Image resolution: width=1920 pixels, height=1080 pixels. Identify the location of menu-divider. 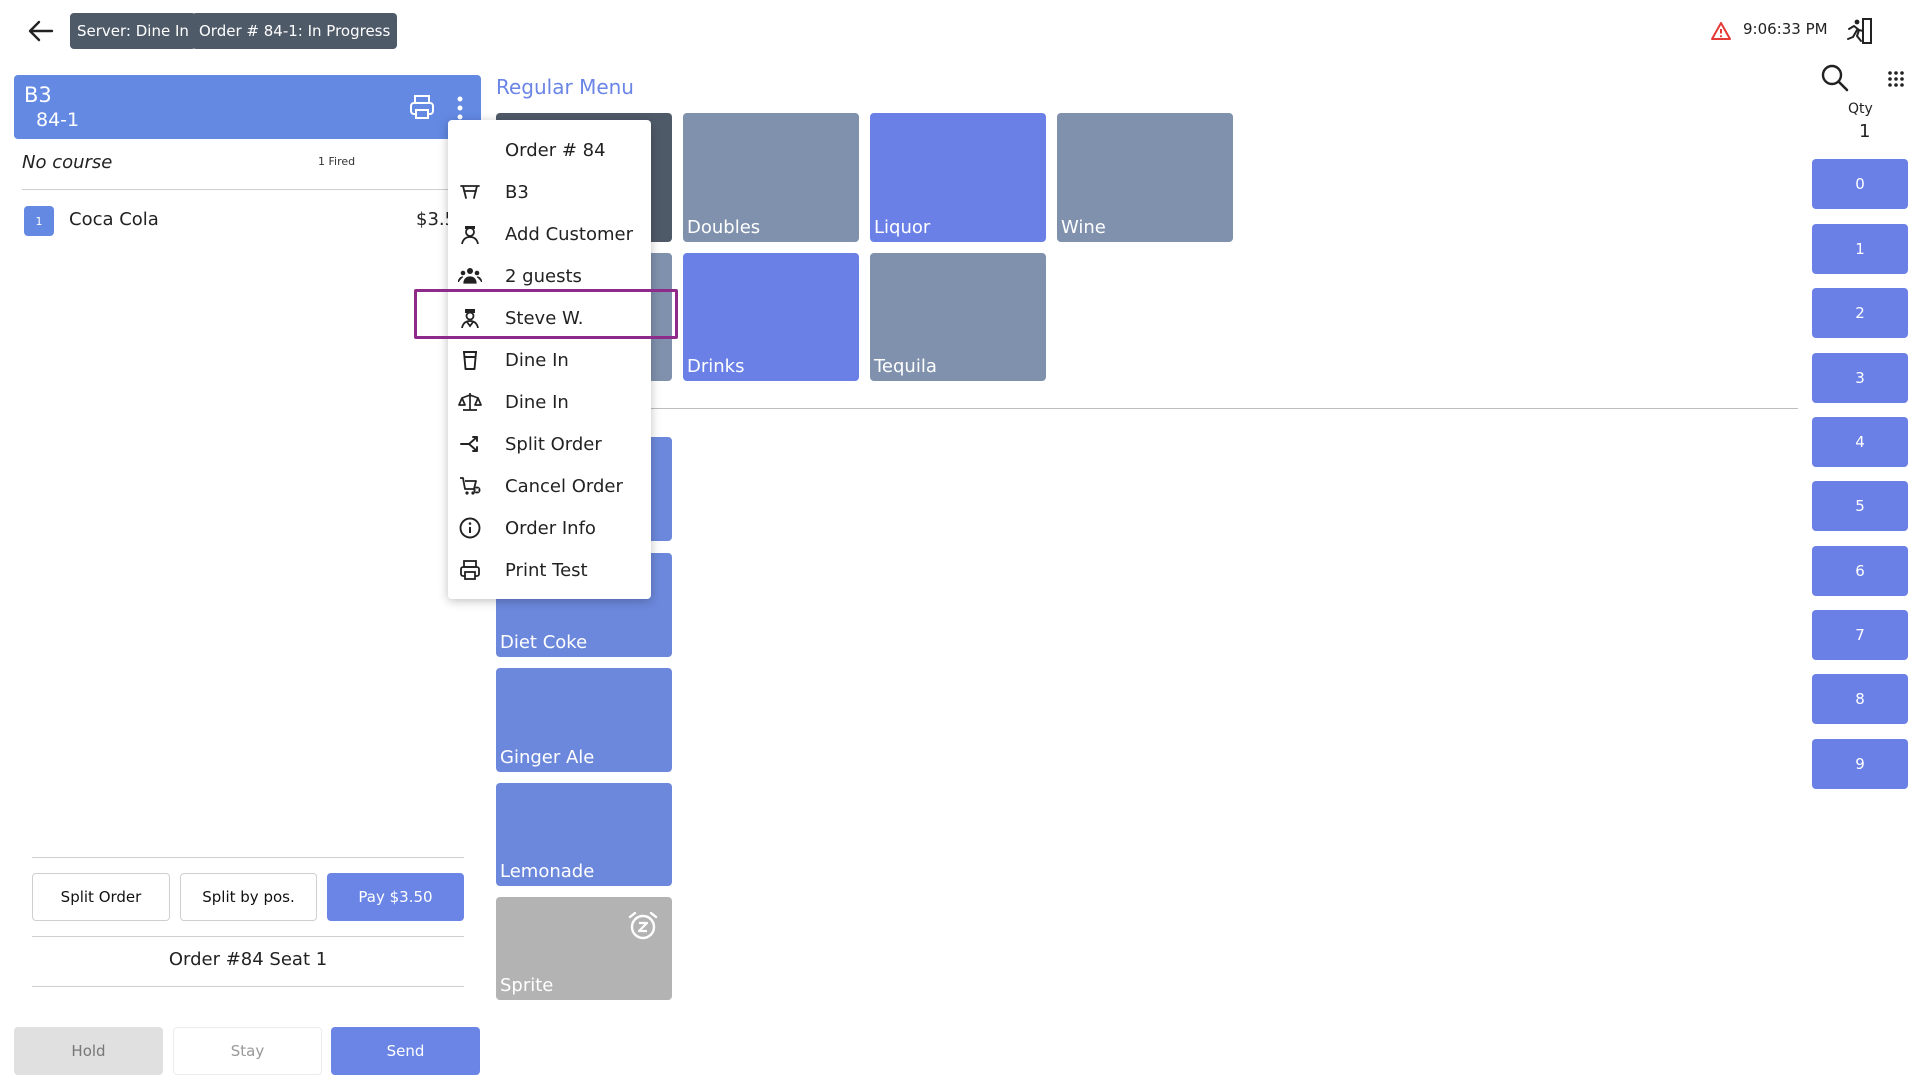
(1147, 408).